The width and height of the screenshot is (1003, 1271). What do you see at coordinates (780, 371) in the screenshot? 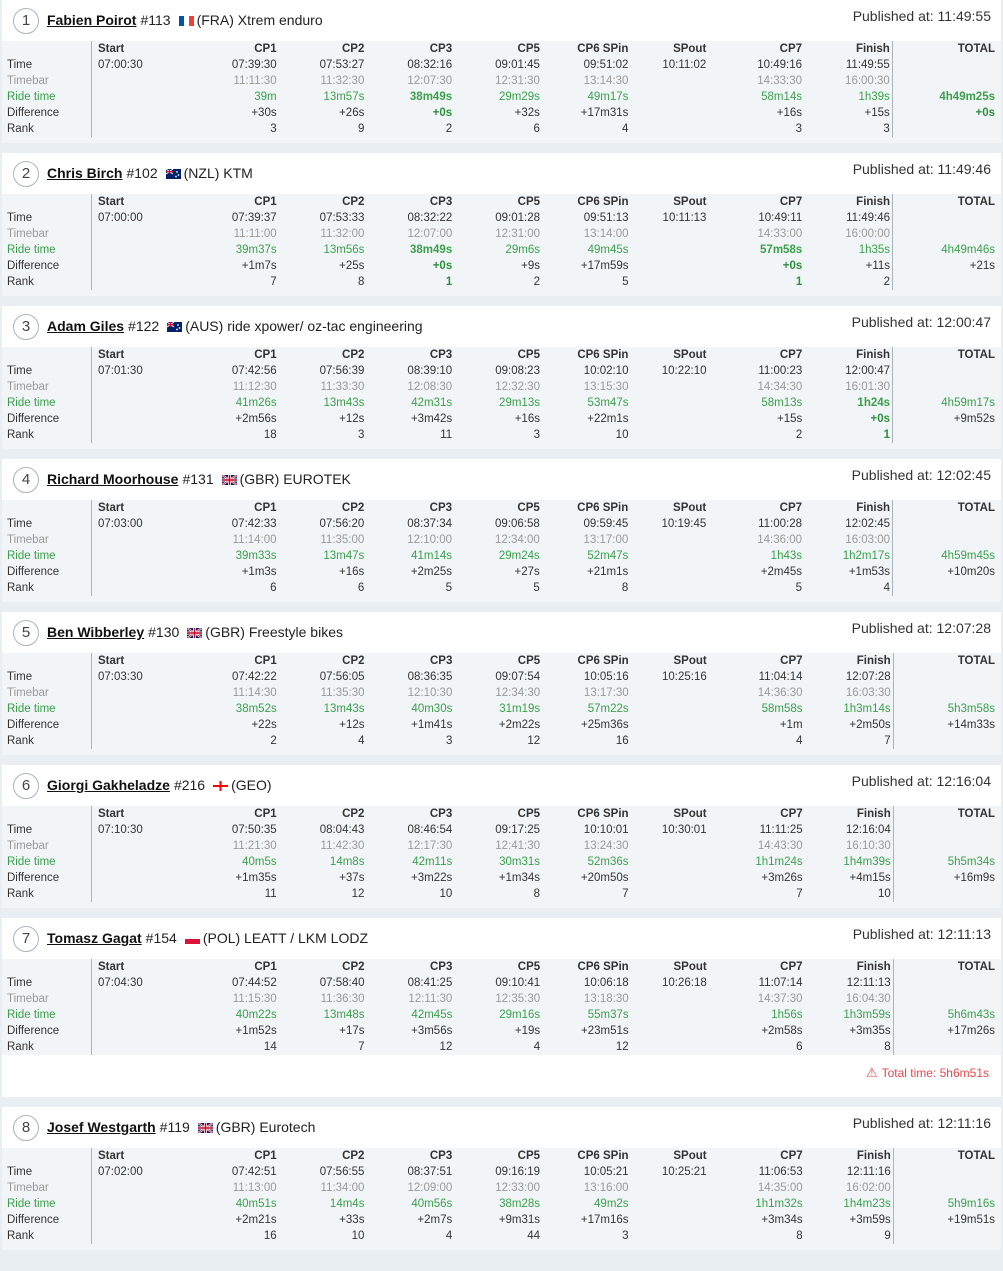
I see `time-cell: 11:00:23` at bounding box center [780, 371].